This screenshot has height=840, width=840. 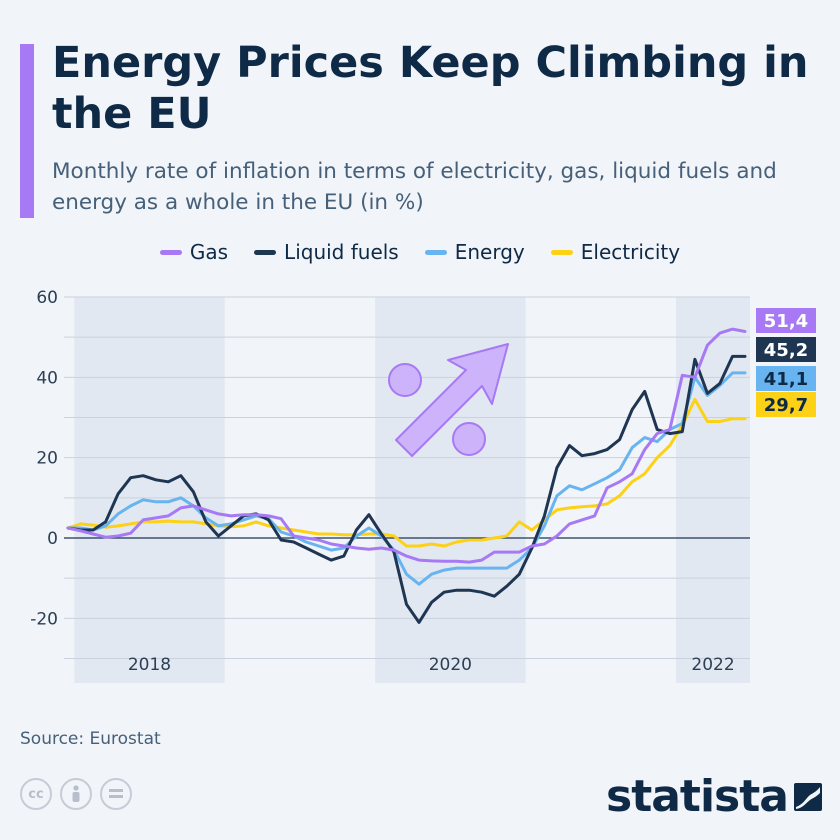 I want to click on end-value-label: 45,2, so click(x=786, y=350).